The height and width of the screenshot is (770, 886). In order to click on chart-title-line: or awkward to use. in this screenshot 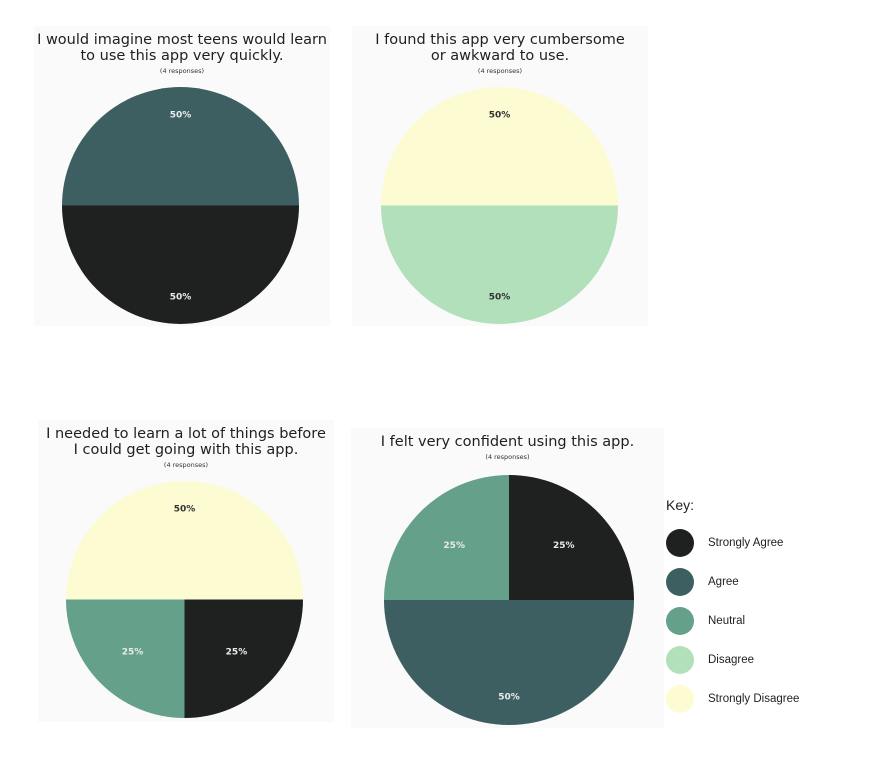, I will do `click(500, 56)`.